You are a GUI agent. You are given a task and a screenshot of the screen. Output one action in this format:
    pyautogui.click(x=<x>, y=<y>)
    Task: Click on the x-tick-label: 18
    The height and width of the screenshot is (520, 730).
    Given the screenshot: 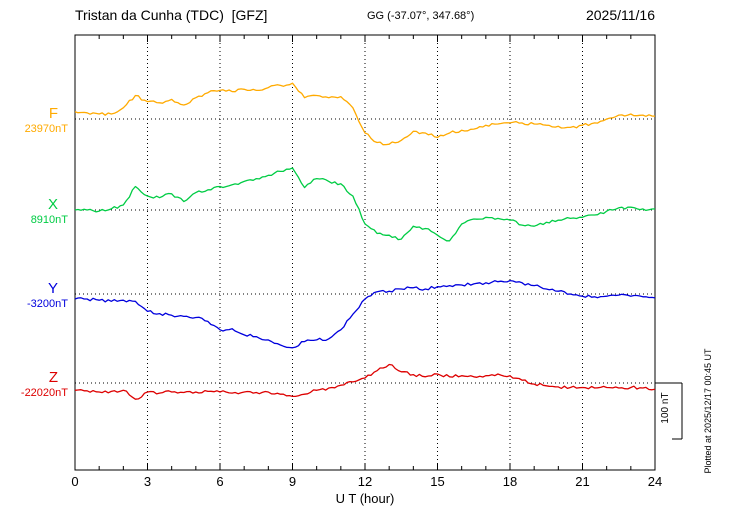 What is the action you would take?
    pyautogui.click(x=510, y=481)
    